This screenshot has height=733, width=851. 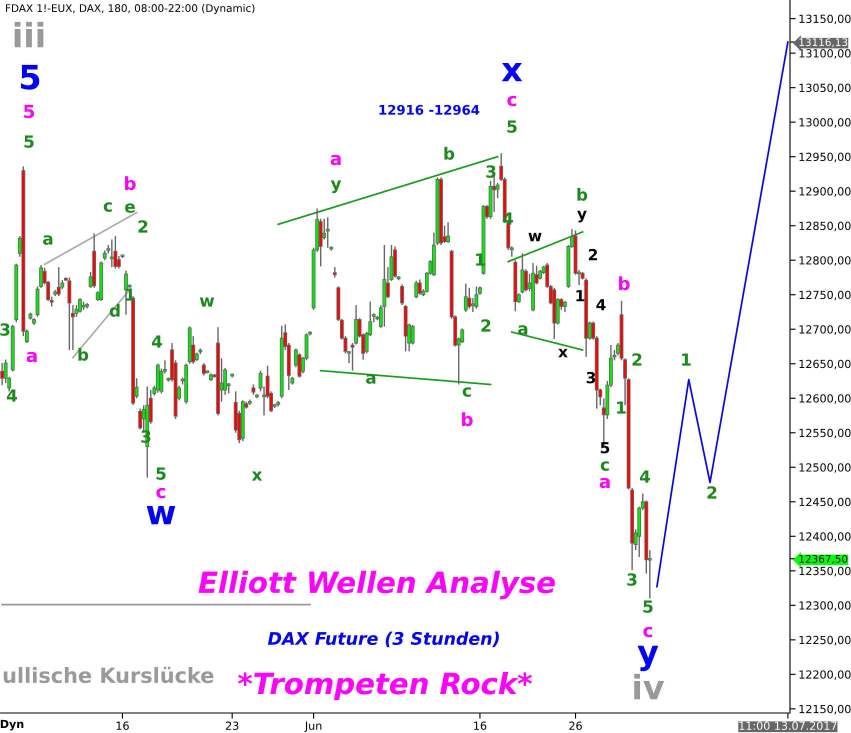 What do you see at coordinates (825, 157) in the screenshot?
I see `y-tick-label: 12950,00` at bounding box center [825, 157].